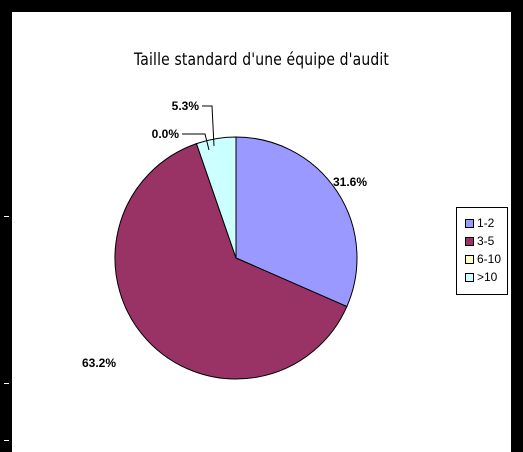 This screenshot has height=452, width=523. I want to click on chart-title: Taille standard d'une équipe d'audit, so click(261, 60).